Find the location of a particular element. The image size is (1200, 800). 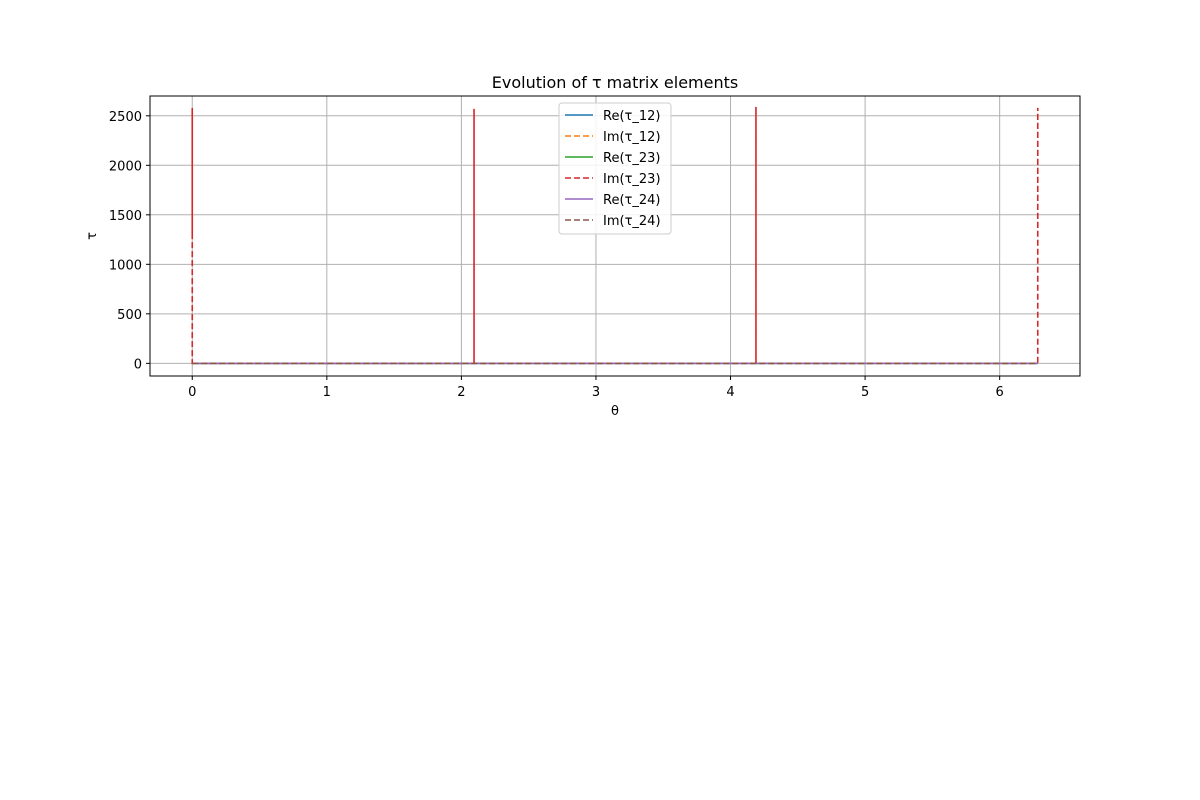

x-tick-label: 2 is located at coordinates (461, 392).